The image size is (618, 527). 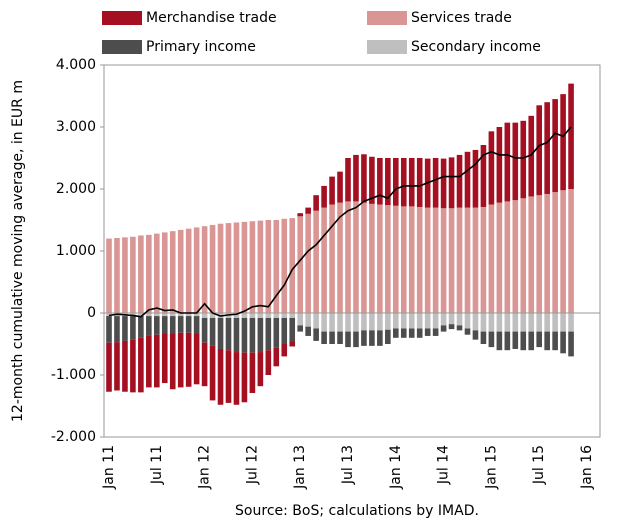 What do you see at coordinates (76, 189) in the screenshot?
I see `y-tick-label: 2.000` at bounding box center [76, 189].